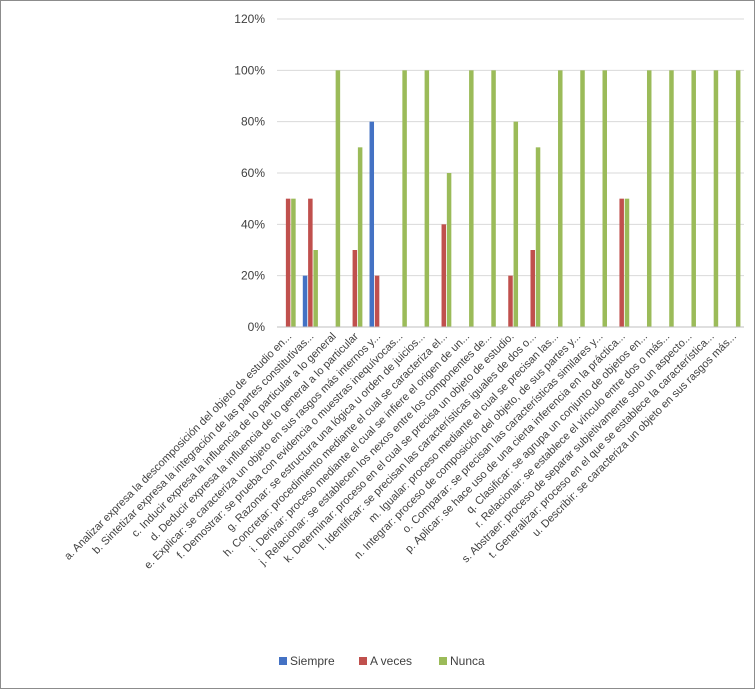 The height and width of the screenshot is (689, 755). Describe the element at coordinates (253, 173) in the screenshot. I see `y-tick-label: 60%` at that location.